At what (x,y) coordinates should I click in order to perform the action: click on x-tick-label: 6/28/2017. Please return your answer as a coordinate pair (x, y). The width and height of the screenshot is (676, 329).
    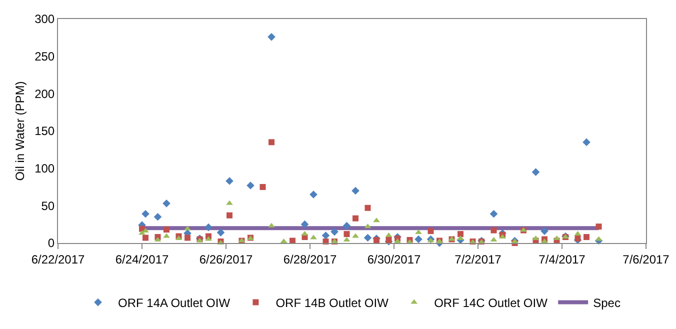
    Looking at the image, I should click on (310, 259).